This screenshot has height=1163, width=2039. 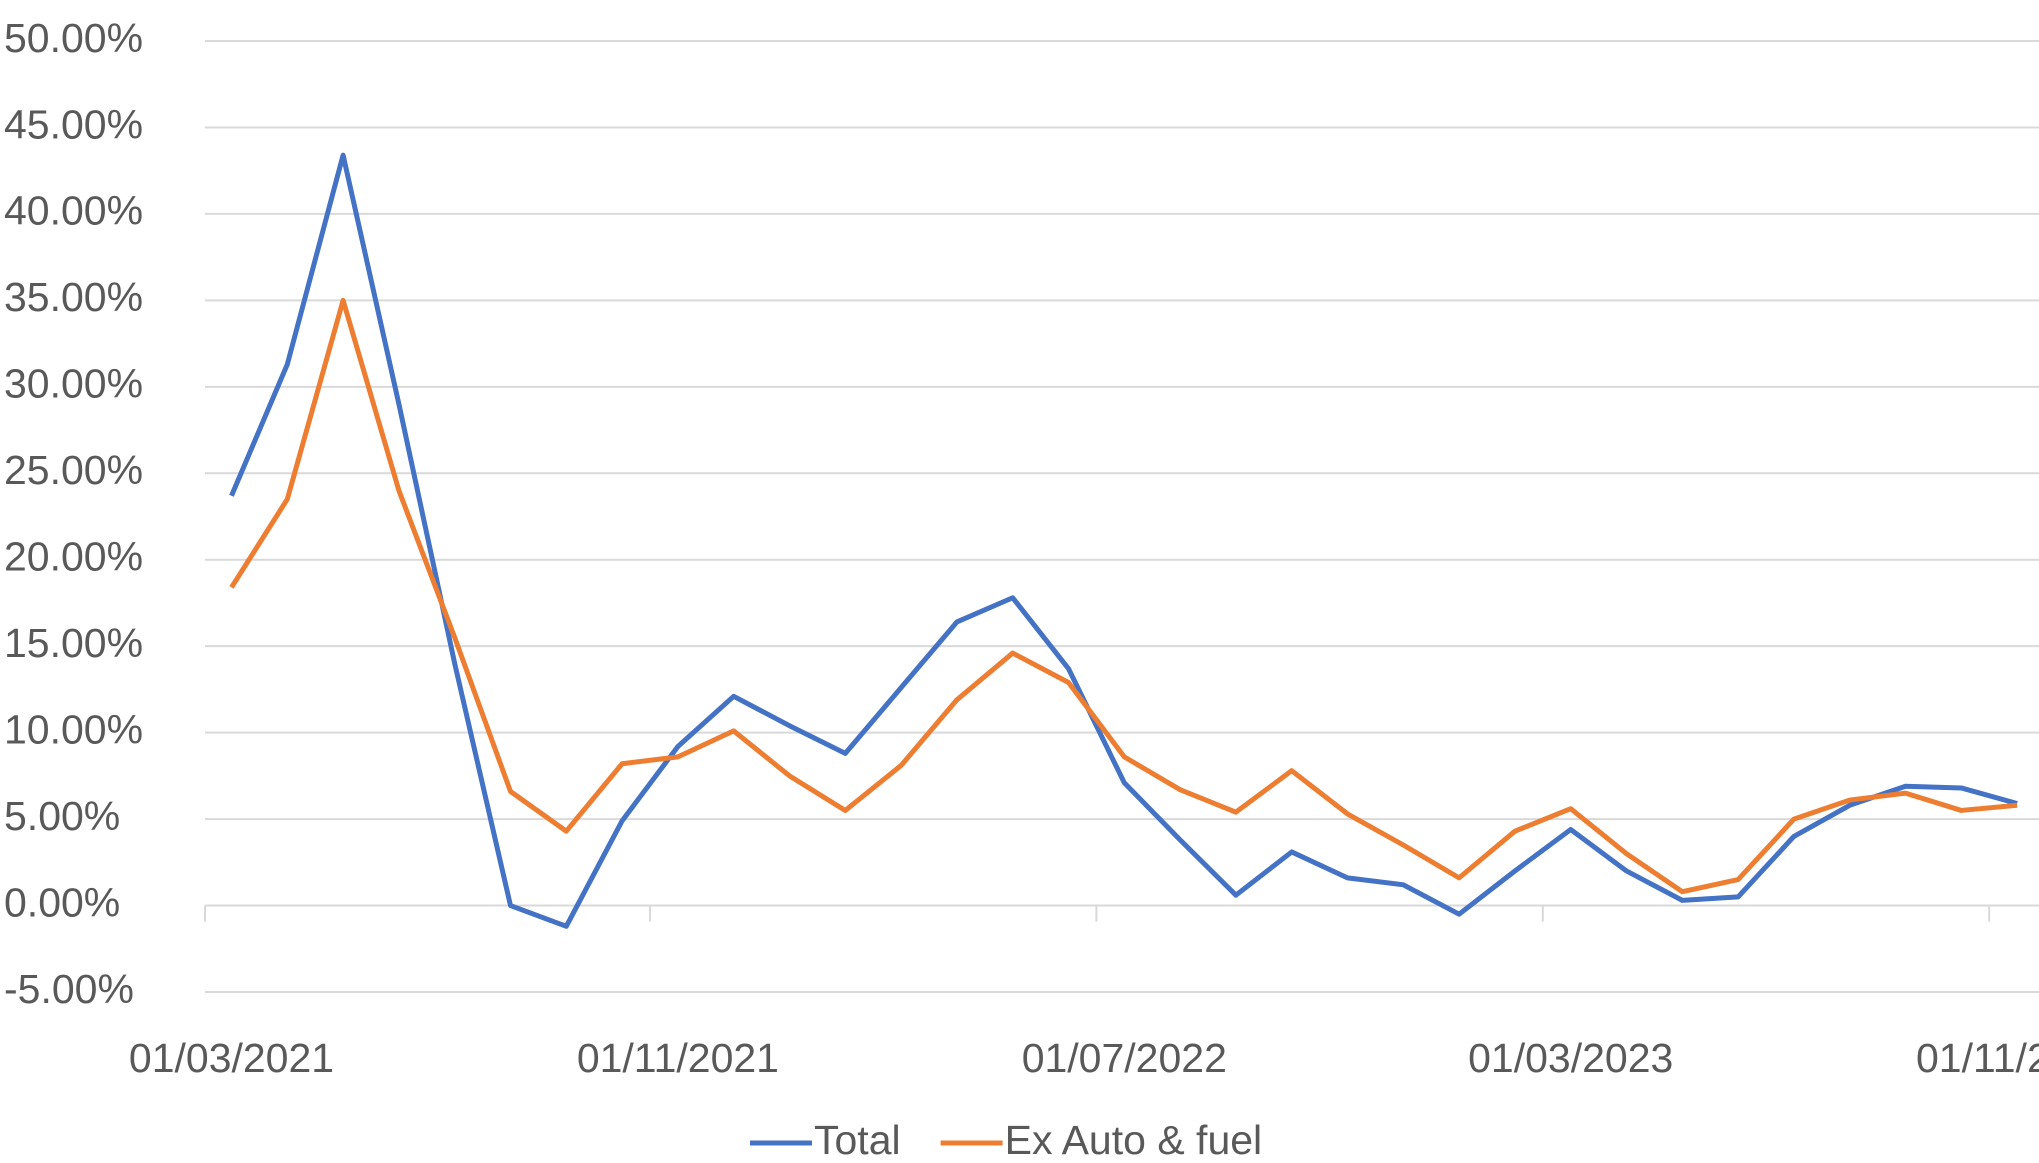 I want to click on y-tick-label: 25.00%, so click(x=73, y=470).